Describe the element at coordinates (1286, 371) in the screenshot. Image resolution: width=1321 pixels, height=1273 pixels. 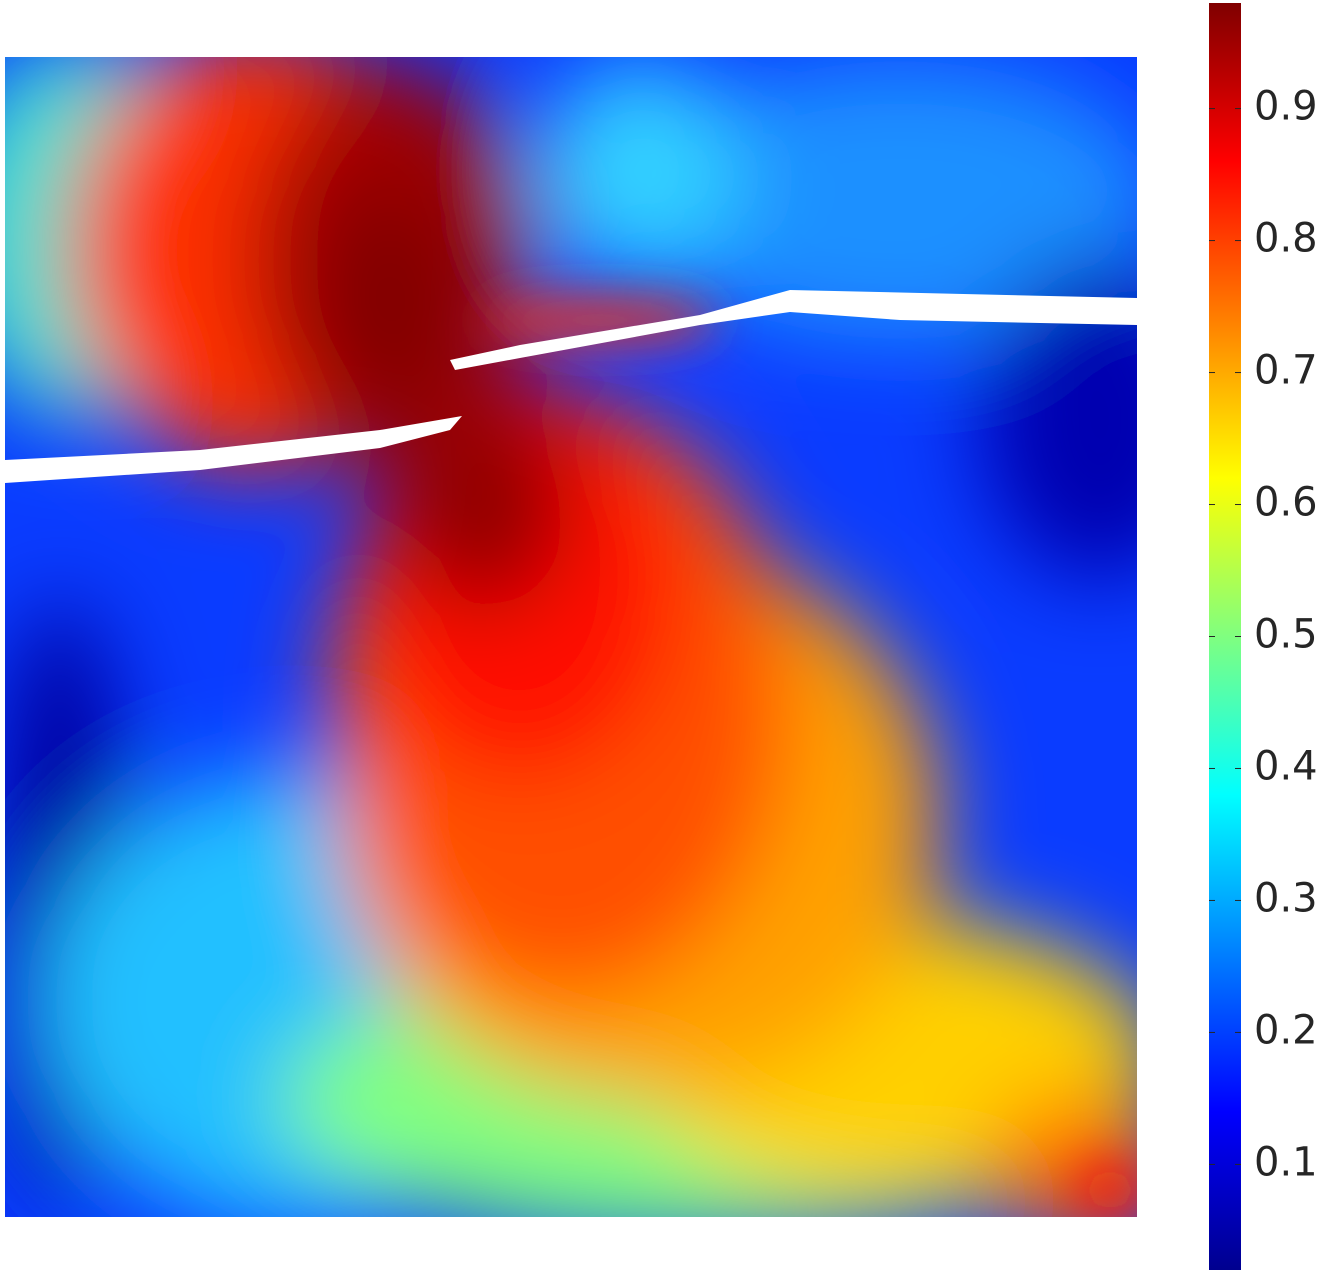
I see `colorbar-tick-label: 0.7` at that location.